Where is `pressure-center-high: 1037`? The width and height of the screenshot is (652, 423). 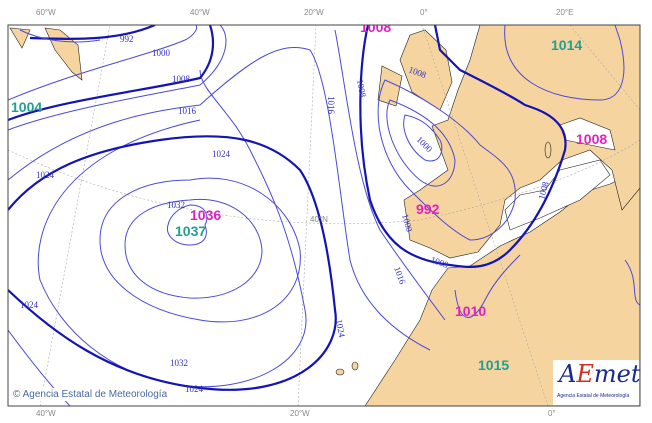 pressure-center-high: 1037 is located at coordinates (190, 231).